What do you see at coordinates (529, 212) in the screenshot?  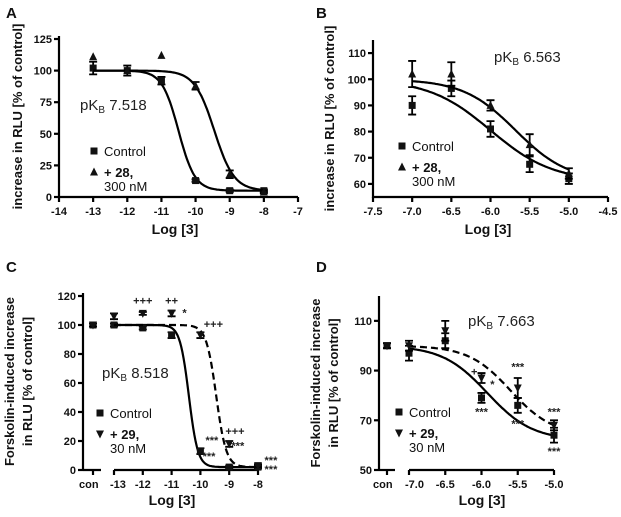 I see `x-tick-label: -5.5` at bounding box center [529, 212].